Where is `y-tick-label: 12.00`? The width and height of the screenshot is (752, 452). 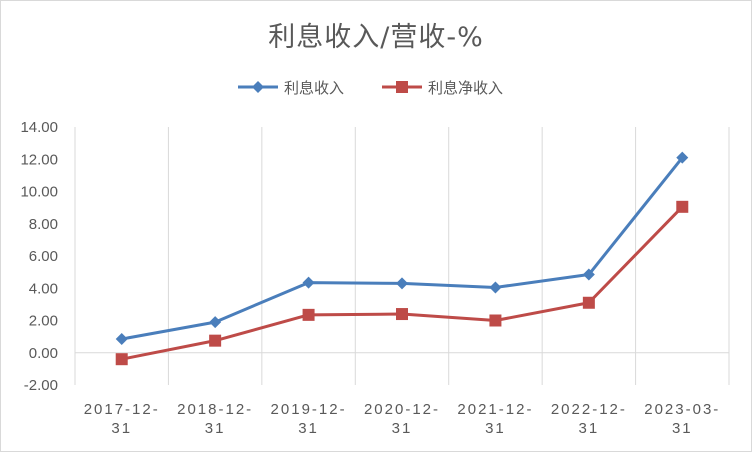 y-tick-label: 12.00 is located at coordinates (39, 159).